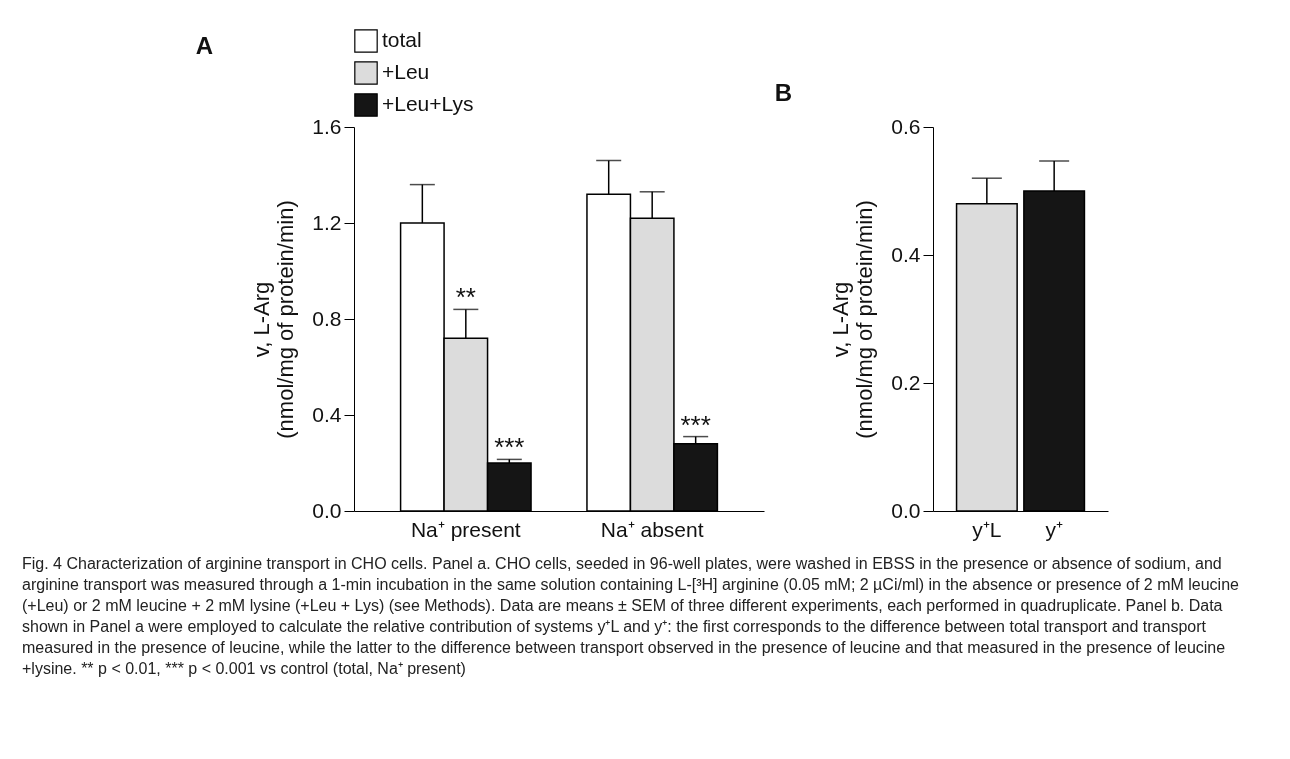 The image size is (1290, 759). I want to click on x-tick-label: y⁺, so click(1054, 529).